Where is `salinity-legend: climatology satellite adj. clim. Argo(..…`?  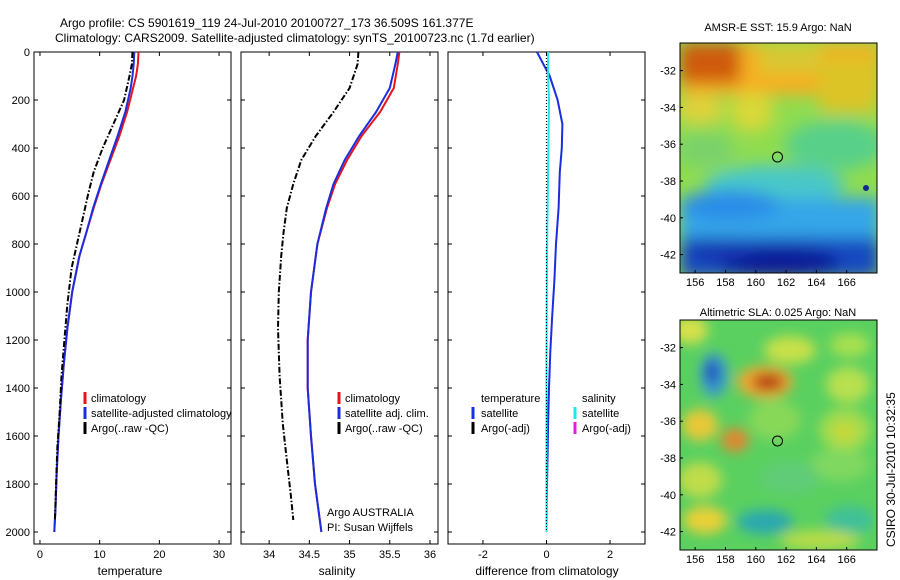
salinity-legend: climatology satellite adj. clim. Argo(..… is located at coordinates (383, 413).